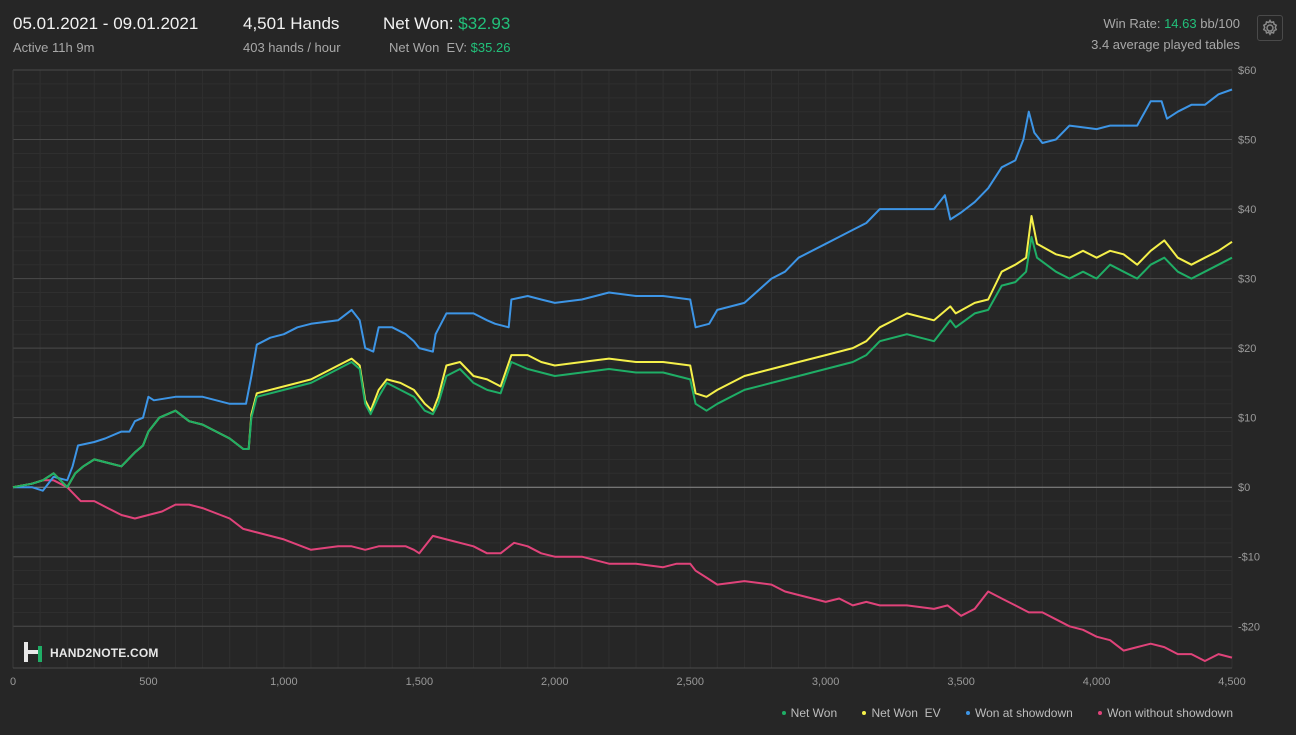 The width and height of the screenshot is (1296, 735). I want to click on y-axis: -$20 -$10 $0 $10 $20 $30 $40 $50 $60, so click(1249, 349).